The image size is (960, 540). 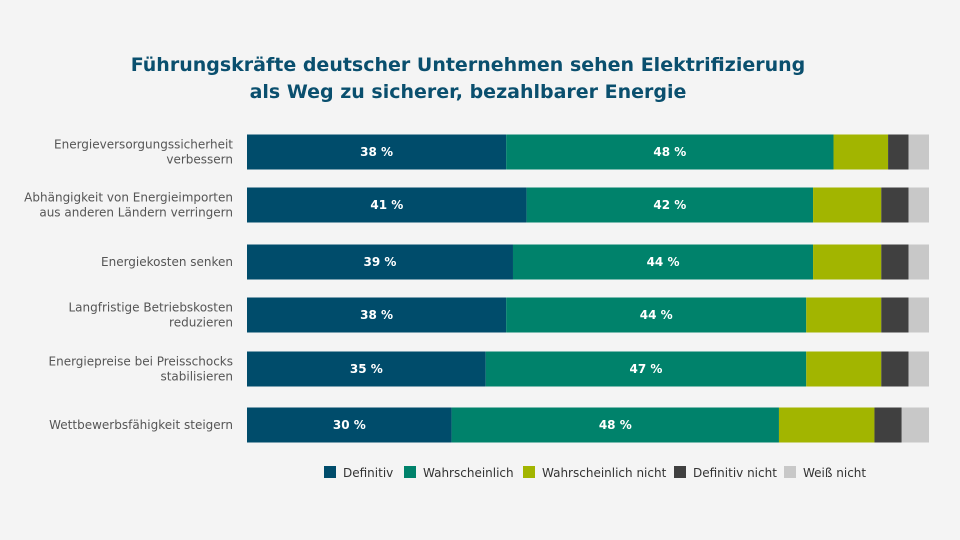 What do you see at coordinates (468, 473) in the screenshot?
I see `legend-label-2: Wahrscheinlich` at bounding box center [468, 473].